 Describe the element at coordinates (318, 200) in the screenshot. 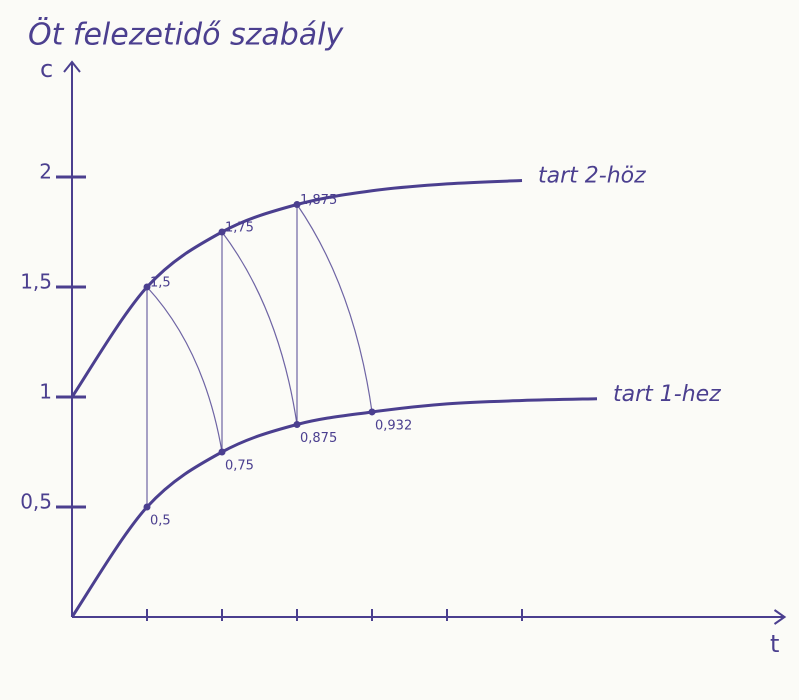

I see `data-label: 1,875` at that location.